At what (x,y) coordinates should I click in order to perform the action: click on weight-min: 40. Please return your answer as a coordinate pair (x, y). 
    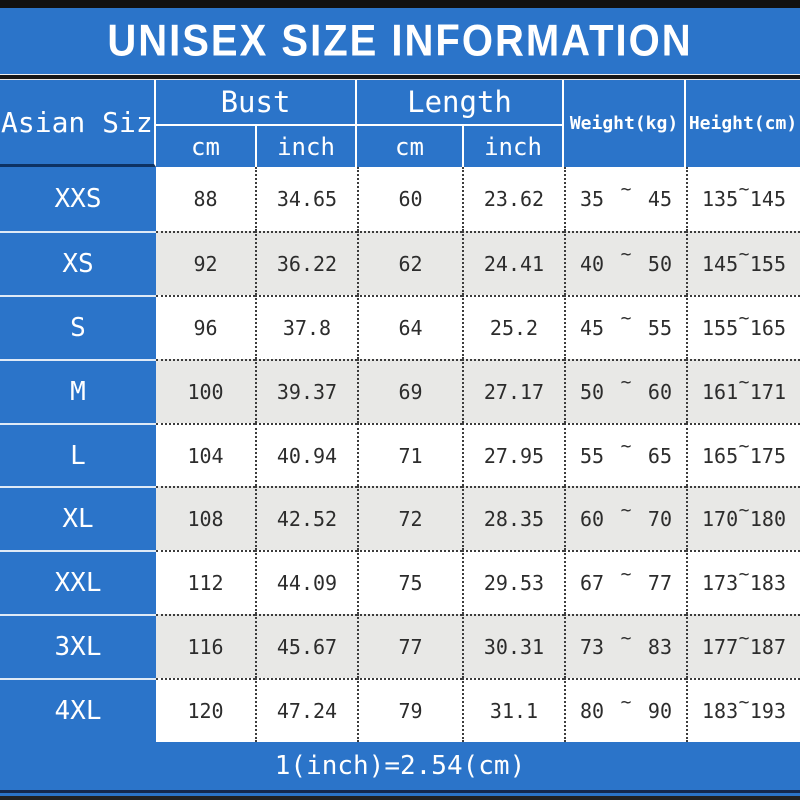
    Looking at the image, I should click on (592, 263).